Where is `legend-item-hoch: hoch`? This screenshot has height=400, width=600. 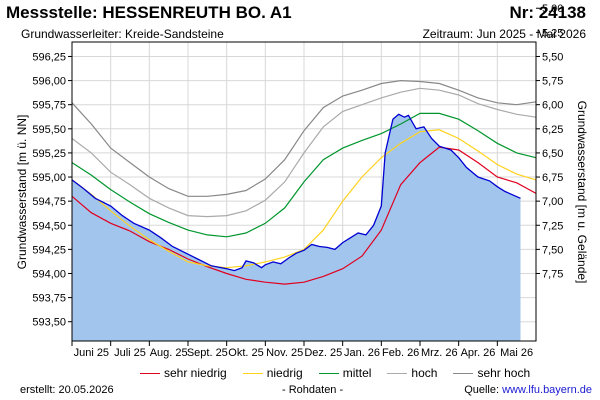
legend-item-hoch: hoch is located at coordinates (412, 373).